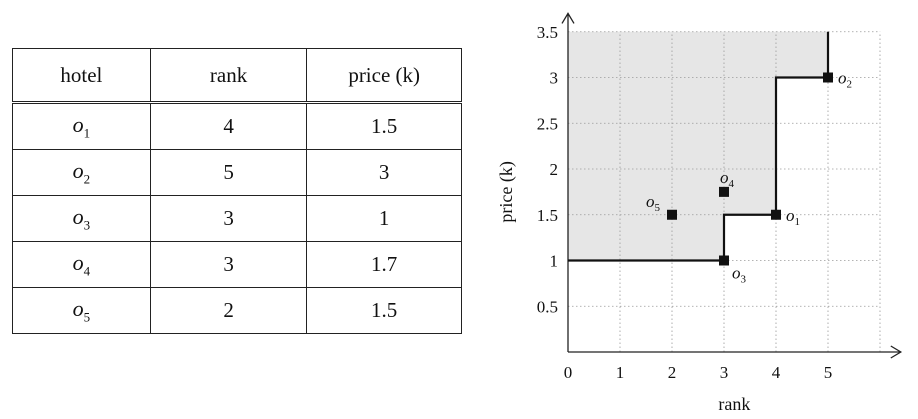 The height and width of the screenshot is (419, 918). Describe the element at coordinates (81, 310) in the screenshot. I see `hotel-cell: o5` at that location.